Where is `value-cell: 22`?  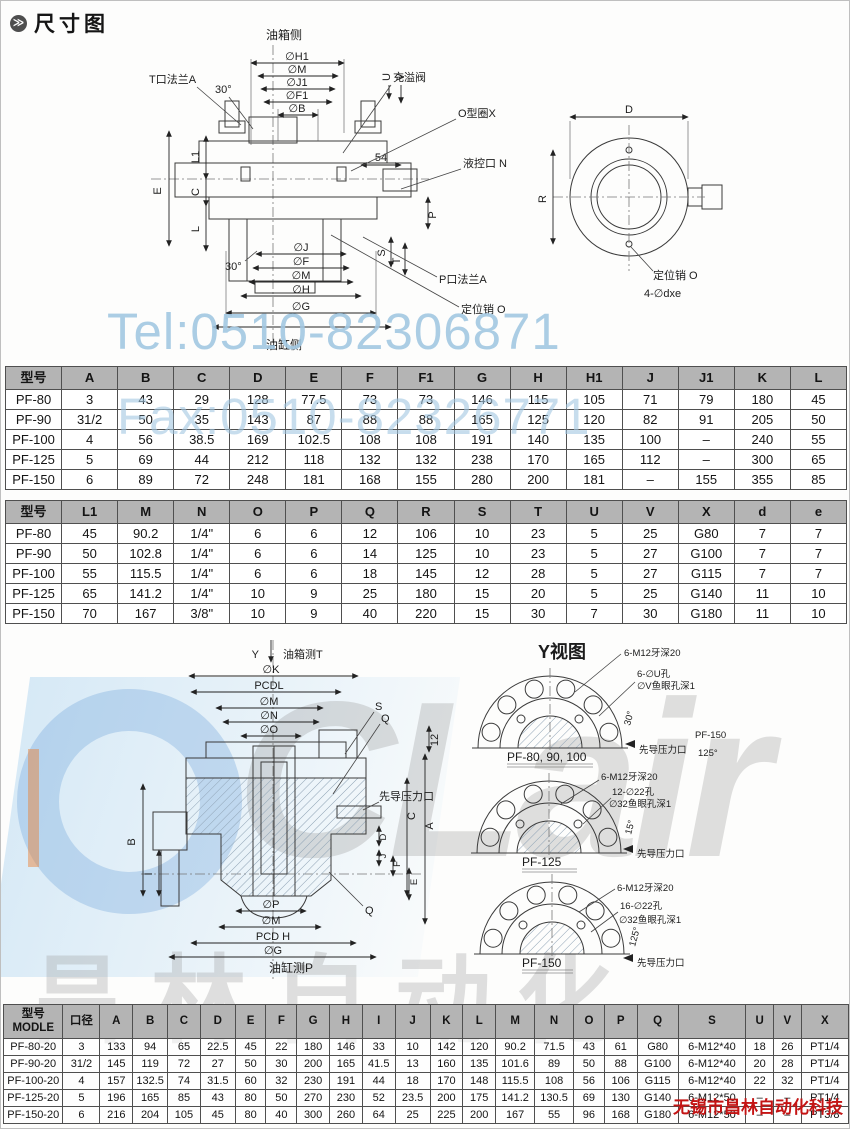
value-cell: 22 is located at coordinates (281, 1047).